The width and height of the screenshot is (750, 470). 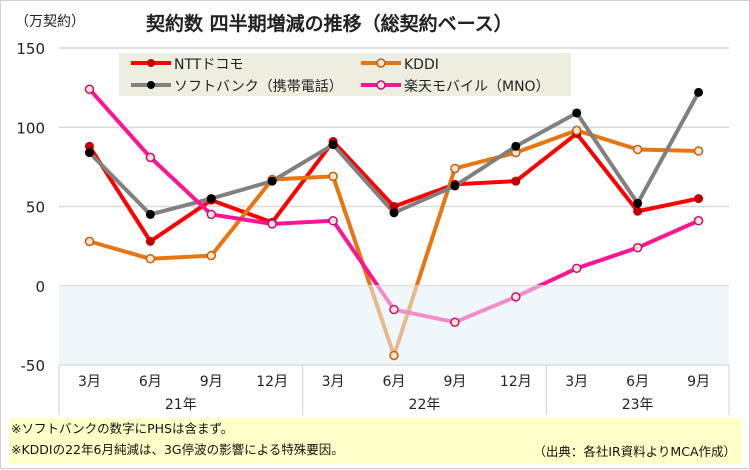 I want to click on legend-box, so click(x=345, y=74).